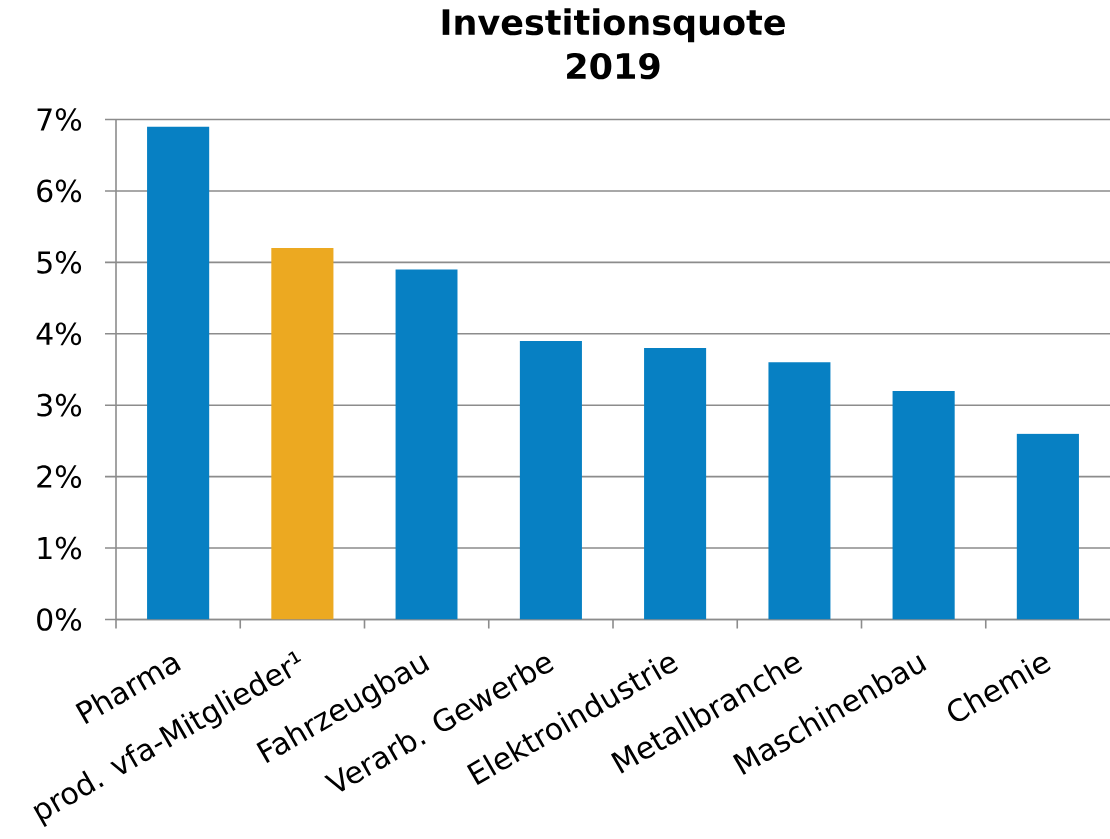 This screenshot has height=839, width=1110. I want to click on y-tick-label: 3%, so click(59, 405).